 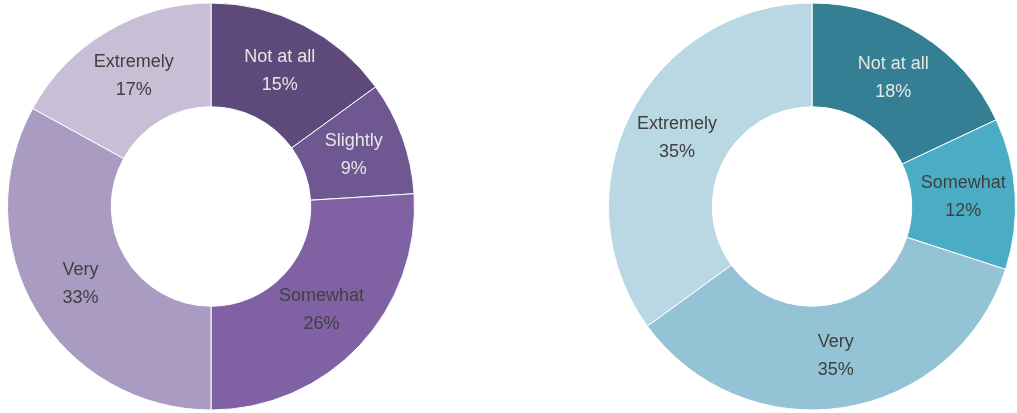 What do you see at coordinates (133, 88) in the screenshot?
I see `data-label: 17%` at bounding box center [133, 88].